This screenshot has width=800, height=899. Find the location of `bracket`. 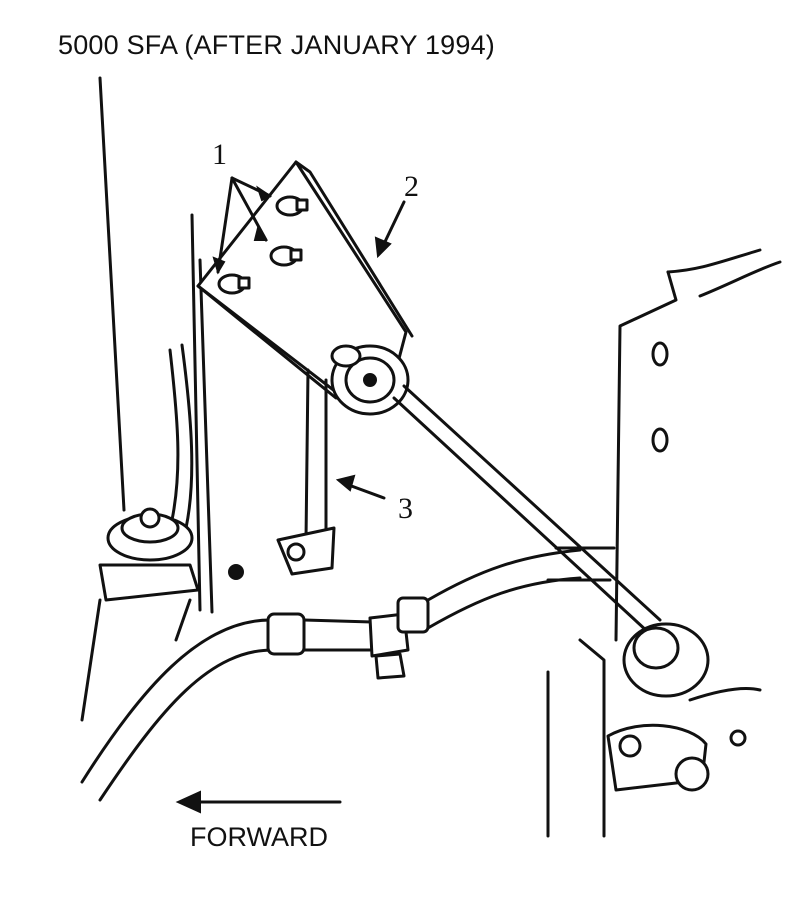

bracket is located at coordinates (305, 280).